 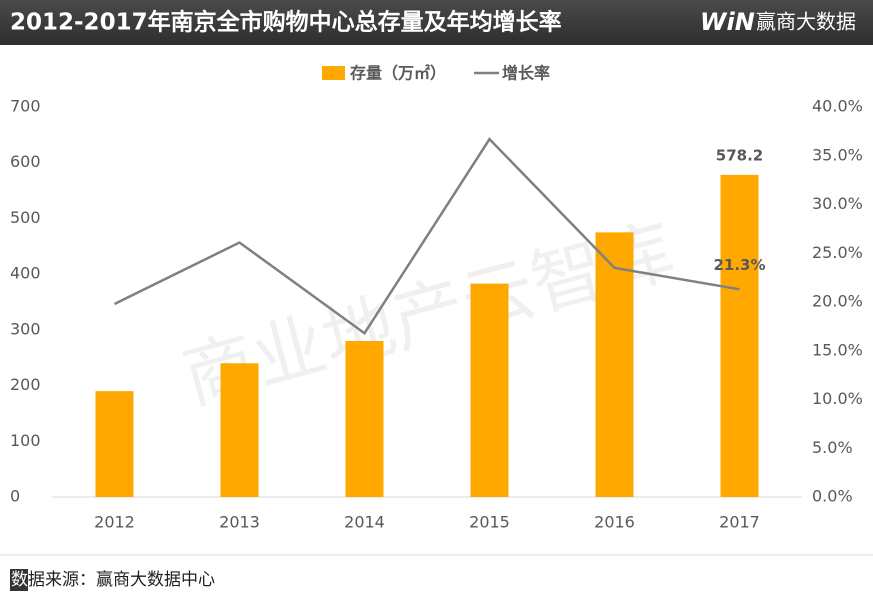 What do you see at coordinates (727, 22) in the screenshot?
I see `logo: WiN` at bounding box center [727, 22].